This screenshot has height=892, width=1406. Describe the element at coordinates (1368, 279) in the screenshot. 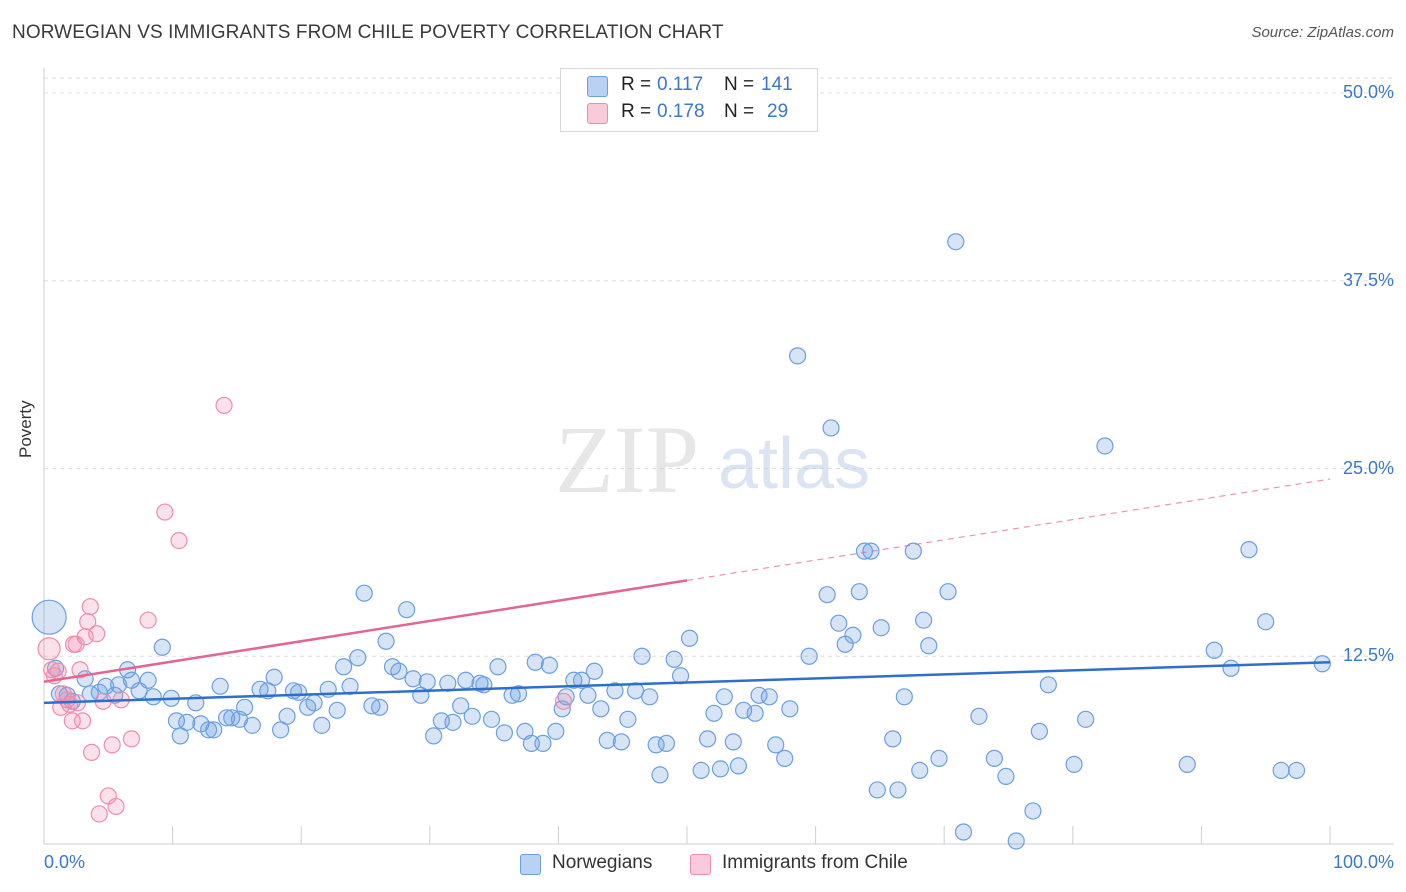

I see `y-tick-label: 37.5%` at that location.